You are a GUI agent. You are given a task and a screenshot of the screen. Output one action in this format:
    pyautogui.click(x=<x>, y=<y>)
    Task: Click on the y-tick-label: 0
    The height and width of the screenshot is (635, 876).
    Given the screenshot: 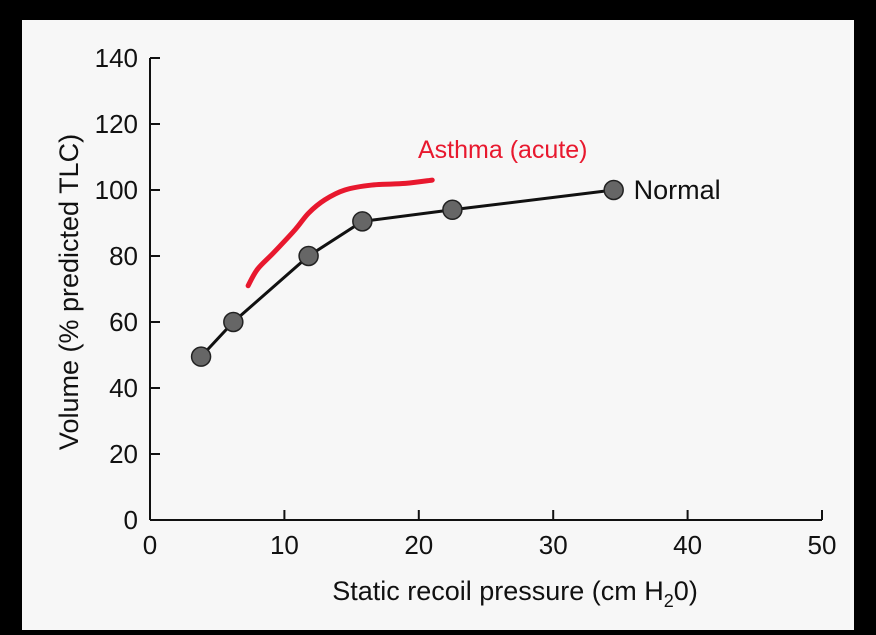 What is the action you would take?
    pyautogui.click(x=131, y=520)
    